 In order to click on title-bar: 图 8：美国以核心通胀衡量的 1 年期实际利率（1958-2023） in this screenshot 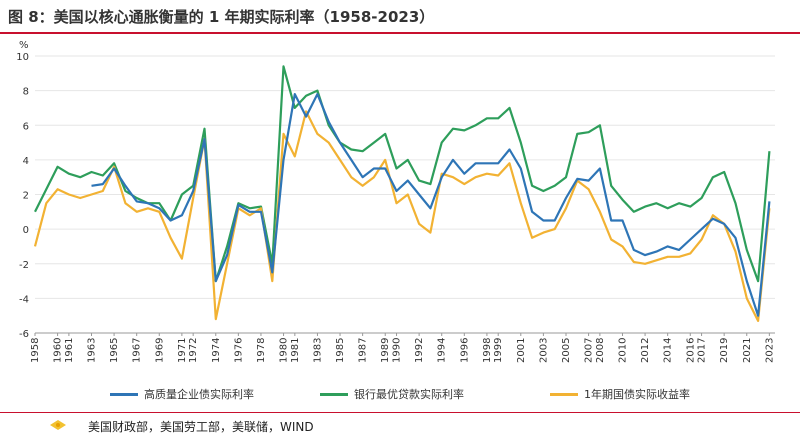, I will do `click(400, 17)`.